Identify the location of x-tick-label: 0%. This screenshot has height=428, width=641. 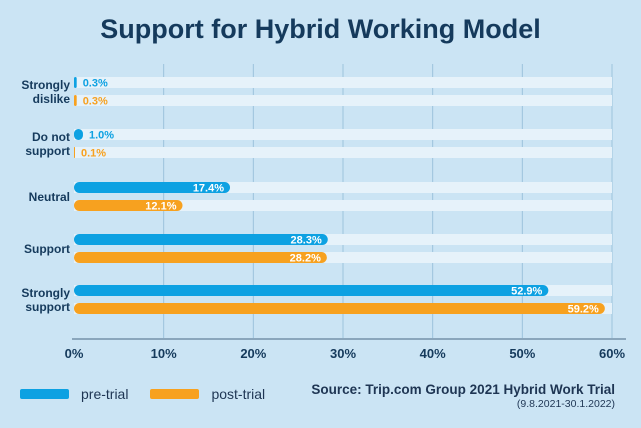
(74, 353).